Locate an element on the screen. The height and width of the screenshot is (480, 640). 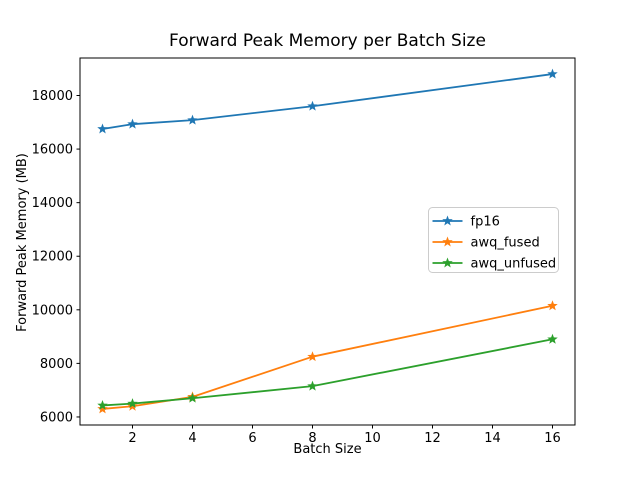
y-tick-label: 10000 is located at coordinates (52, 310).